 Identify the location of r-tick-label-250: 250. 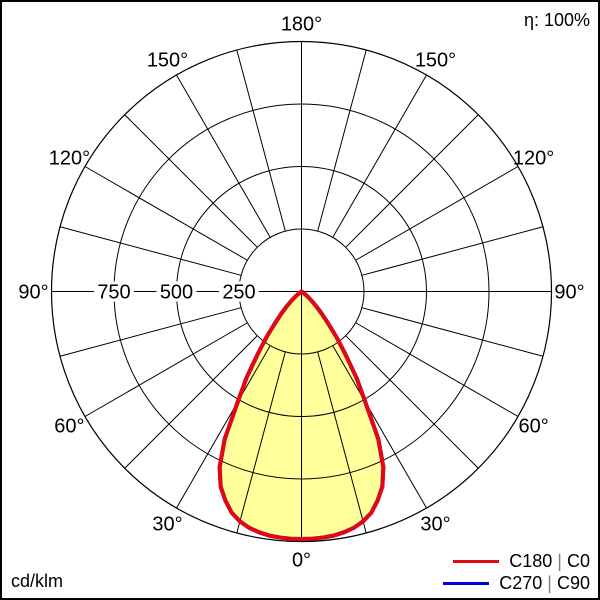
(238, 293).